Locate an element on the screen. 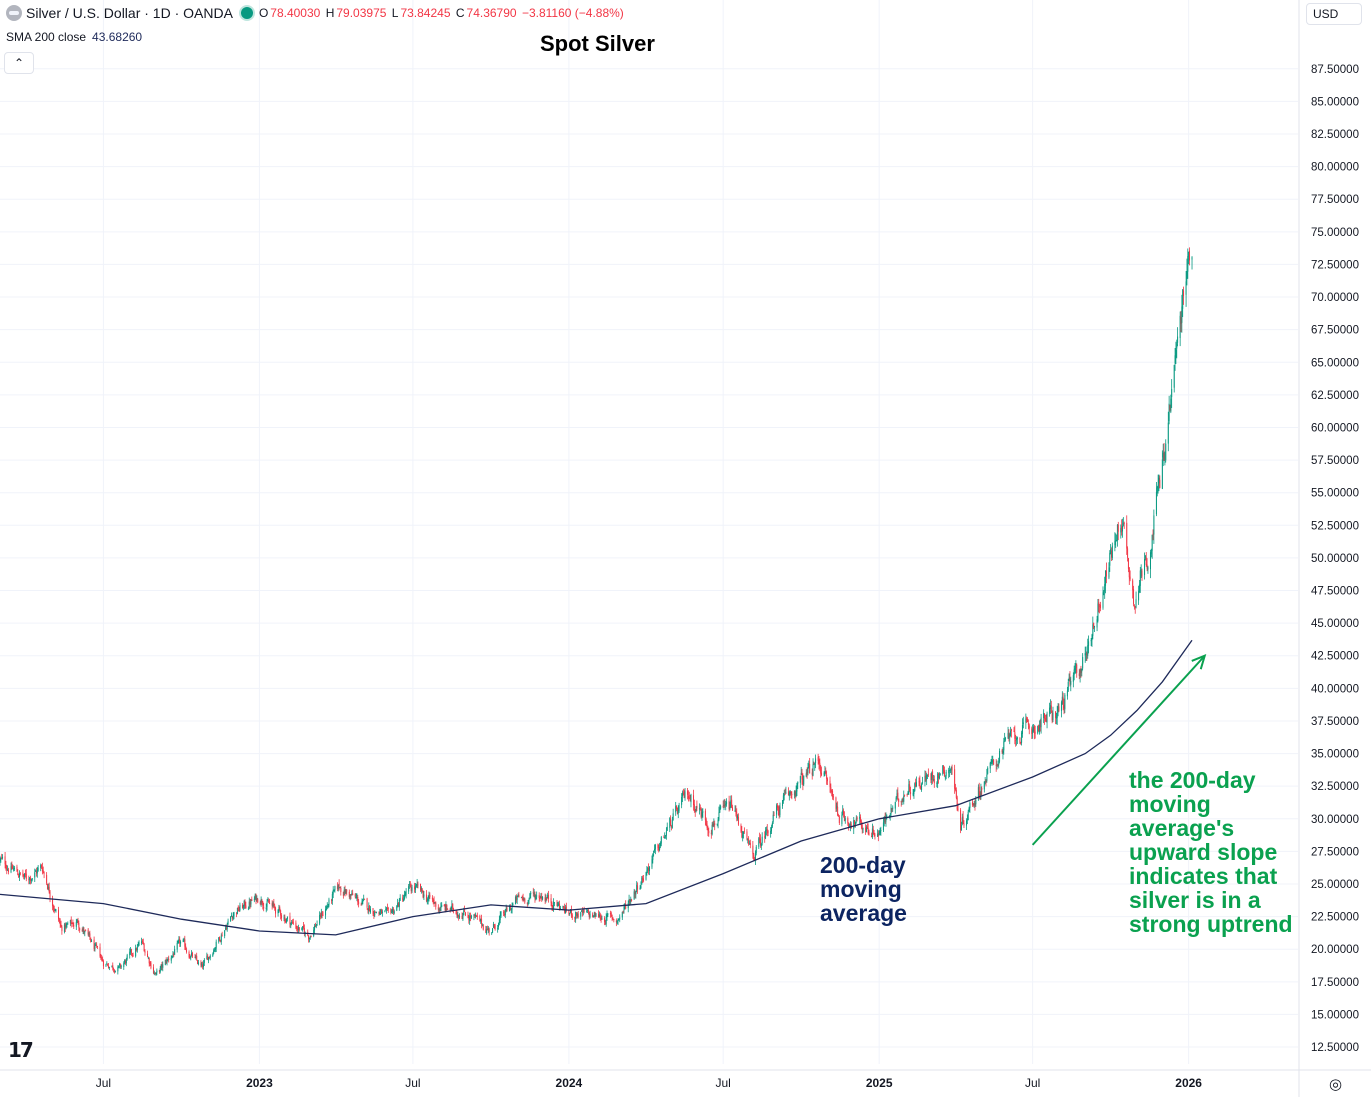 The height and width of the screenshot is (1097, 1371). low-value: 73.84245 is located at coordinates (425, 13).